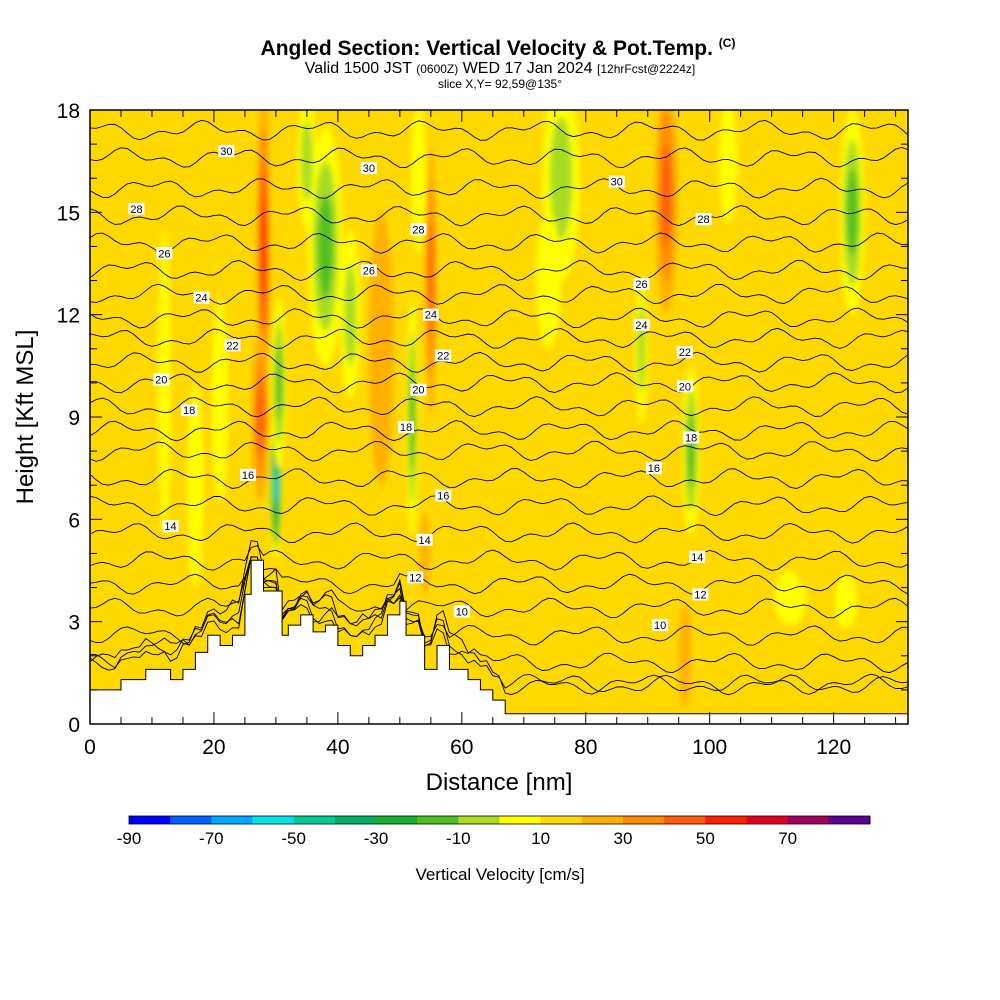  I want to click on contour-label-text: 26, so click(641, 285).